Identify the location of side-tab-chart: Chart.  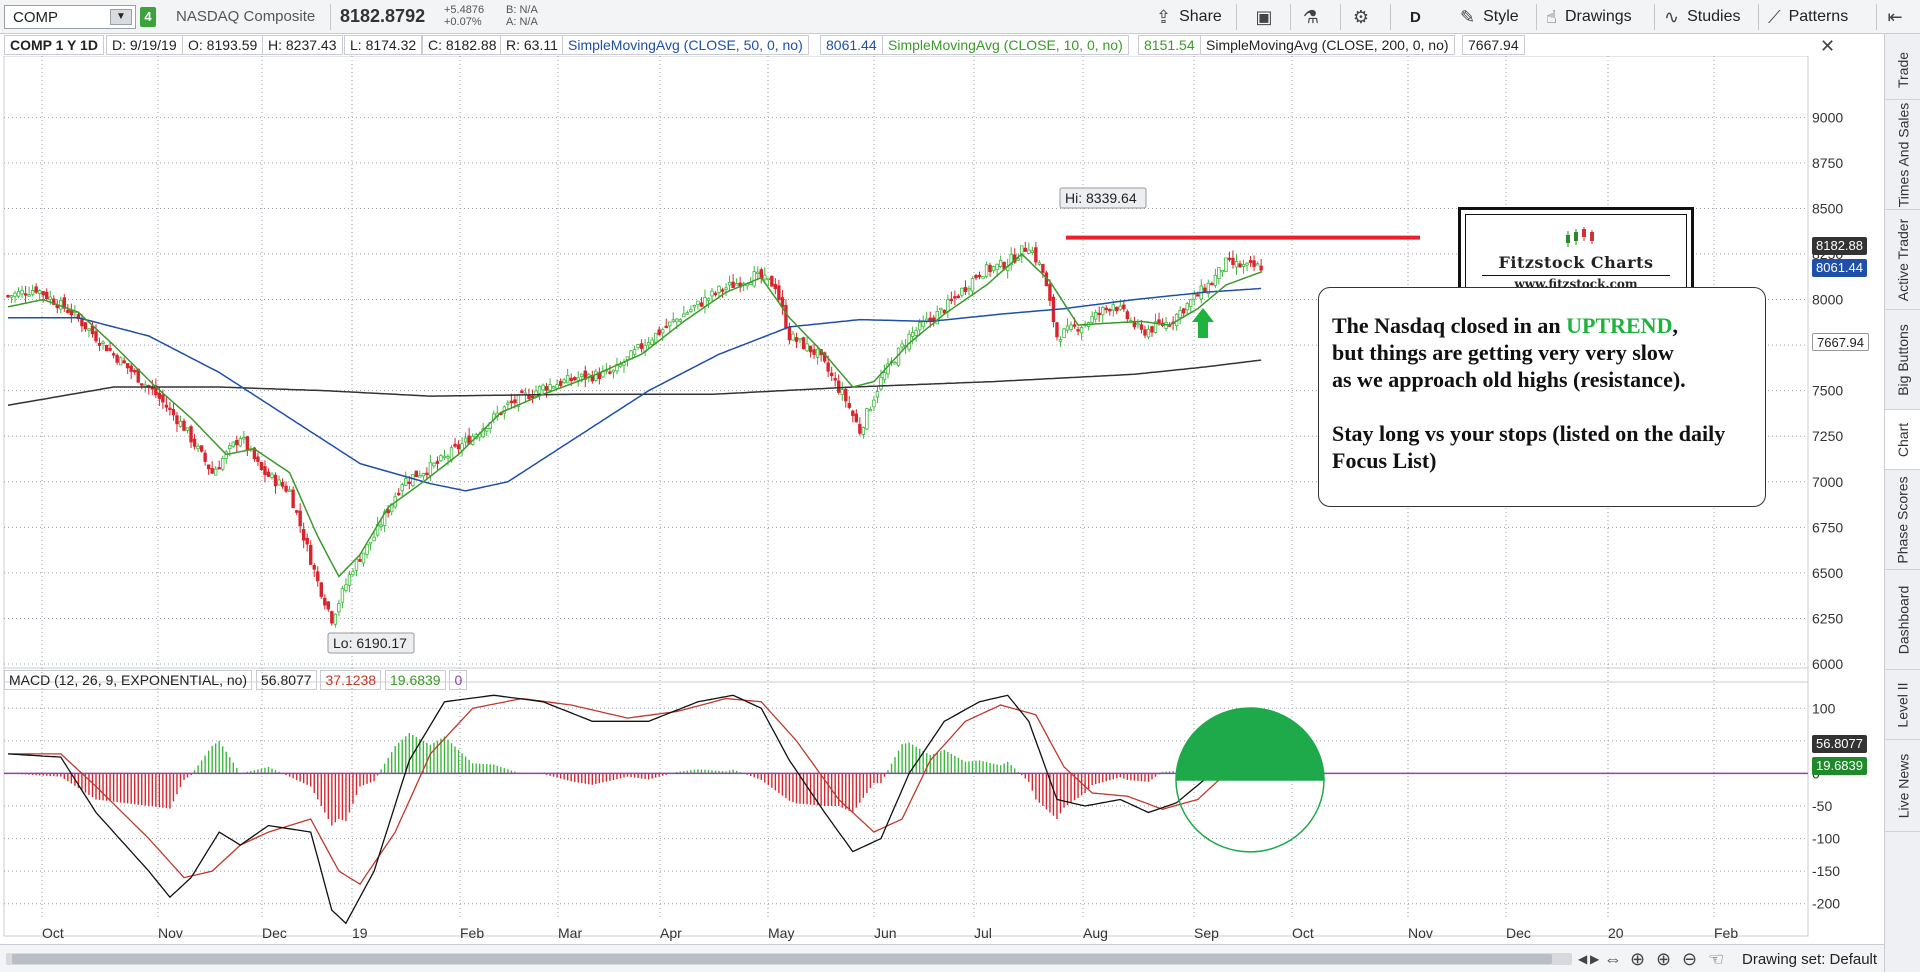
(1902, 440).